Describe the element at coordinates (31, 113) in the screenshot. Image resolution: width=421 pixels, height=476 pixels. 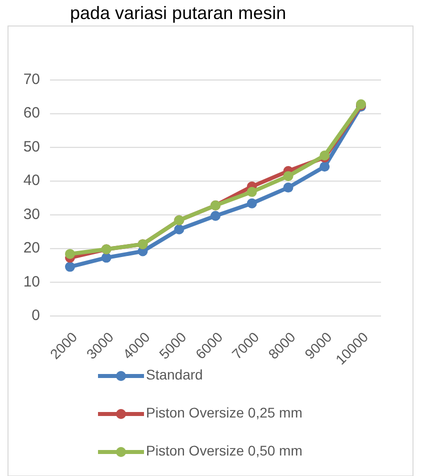
I see `y-tick-label: 60` at that location.